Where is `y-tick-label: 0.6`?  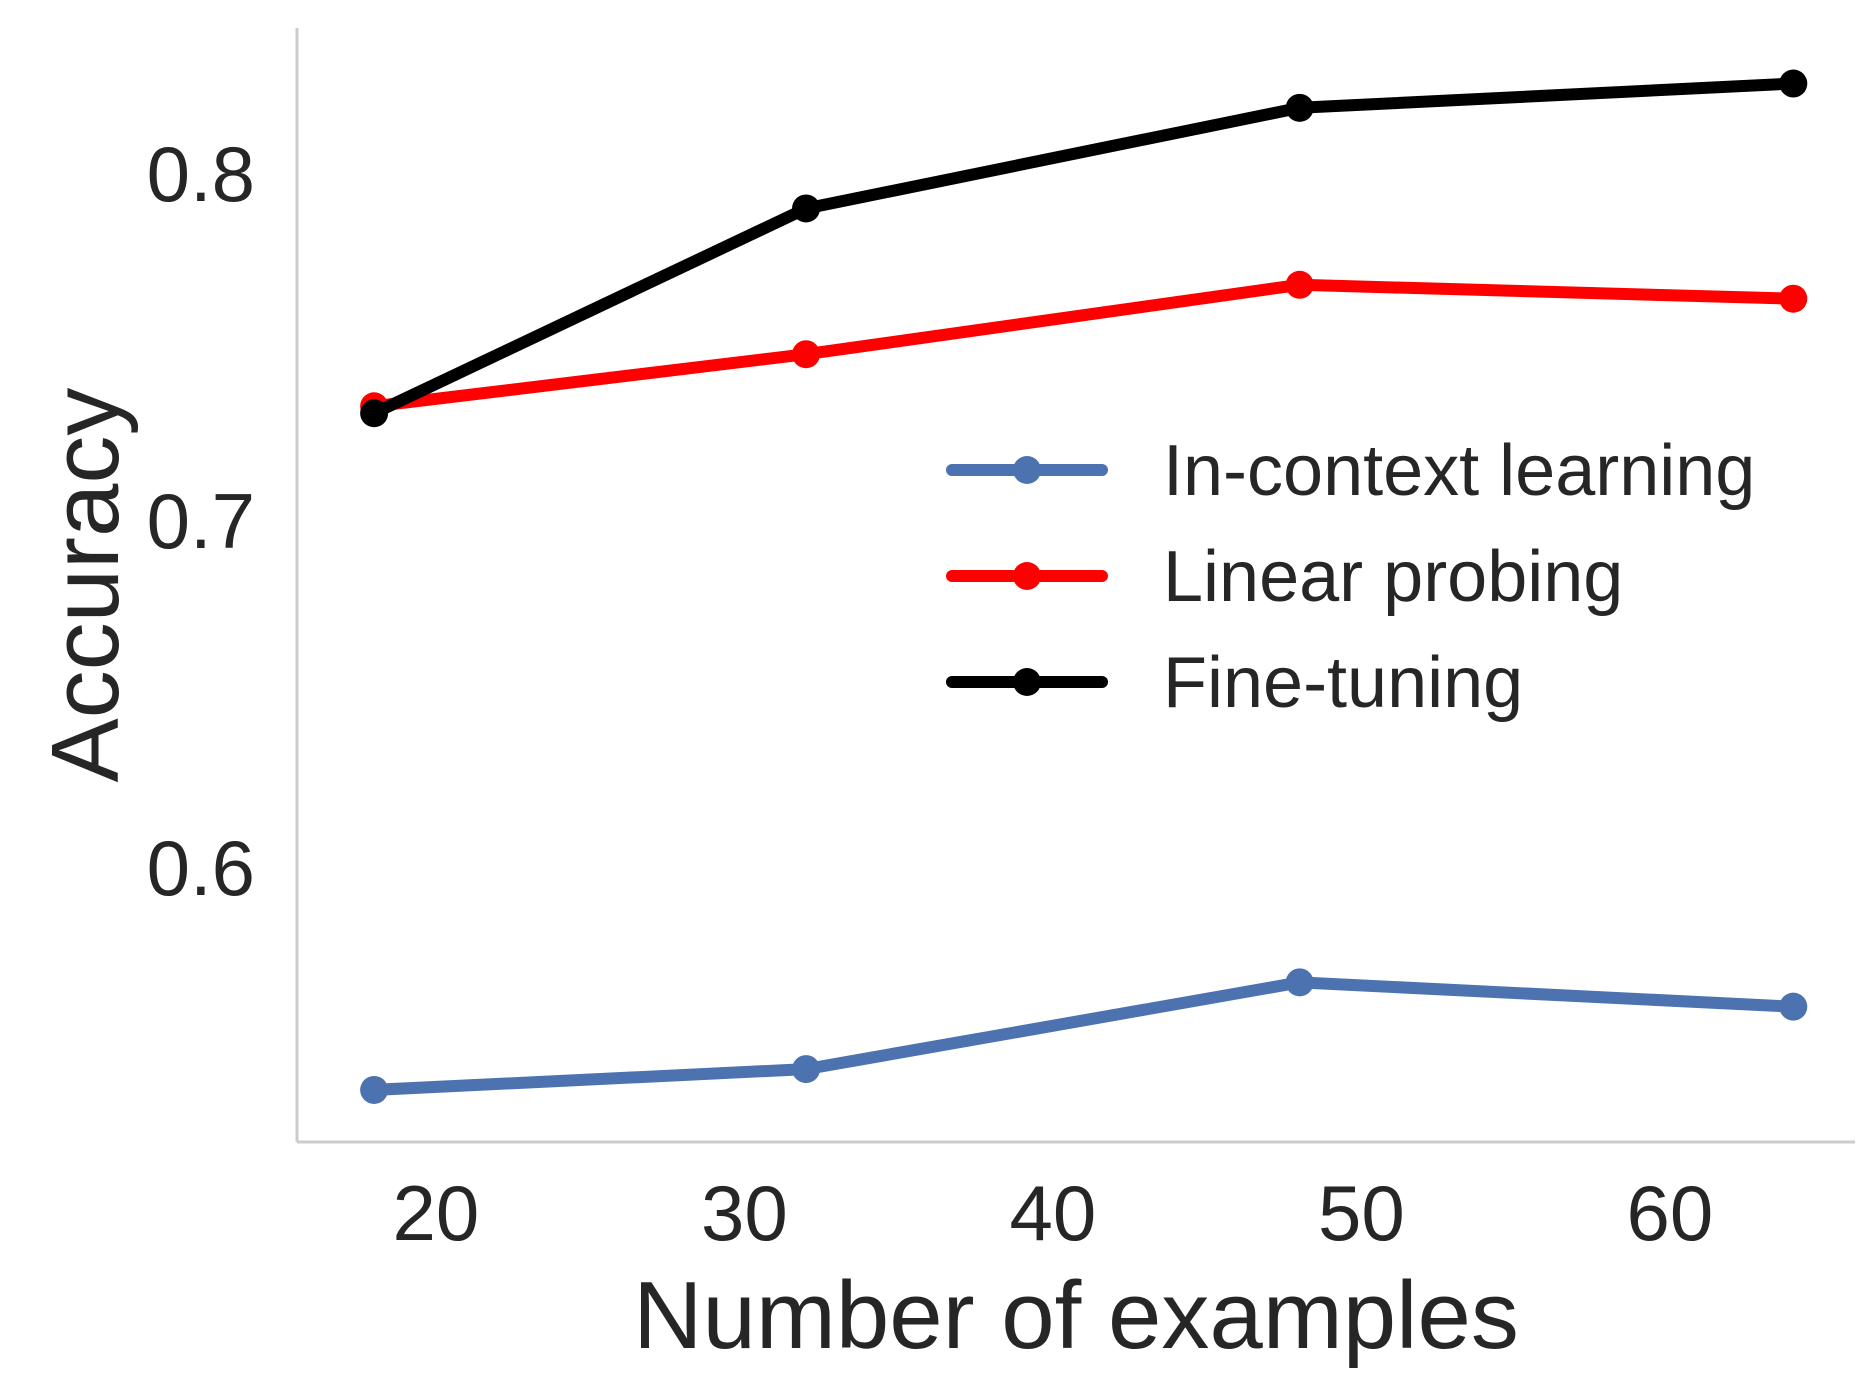
y-tick-label: 0.6 is located at coordinates (201, 868).